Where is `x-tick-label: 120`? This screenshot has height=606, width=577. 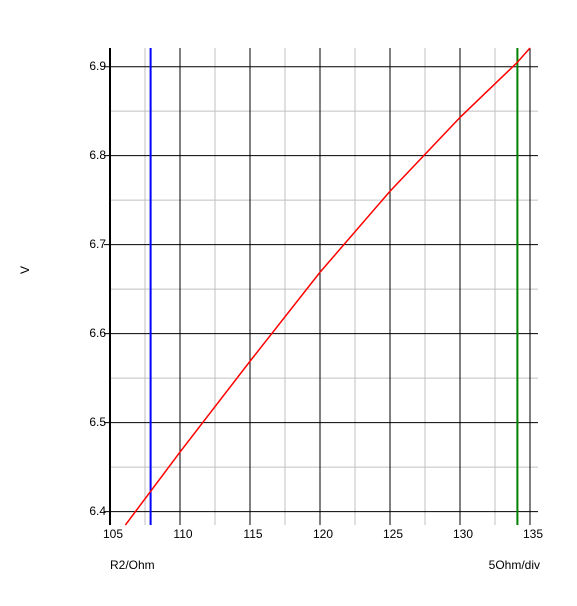 x-tick-label: 120 is located at coordinates (323, 534).